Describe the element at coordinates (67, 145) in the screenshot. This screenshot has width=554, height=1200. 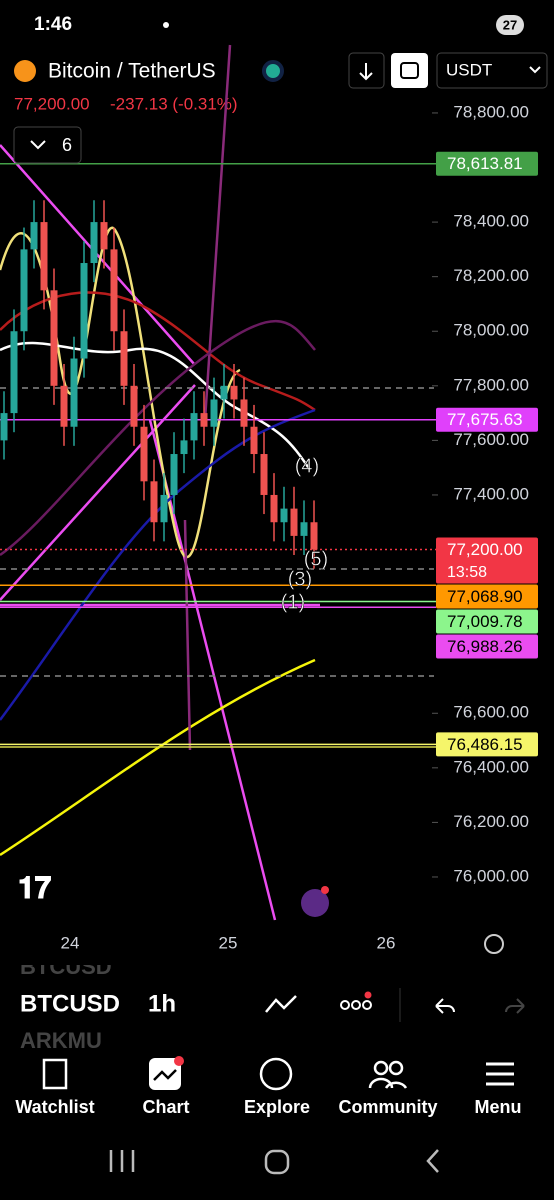
I see `indicator-count: 6` at that location.